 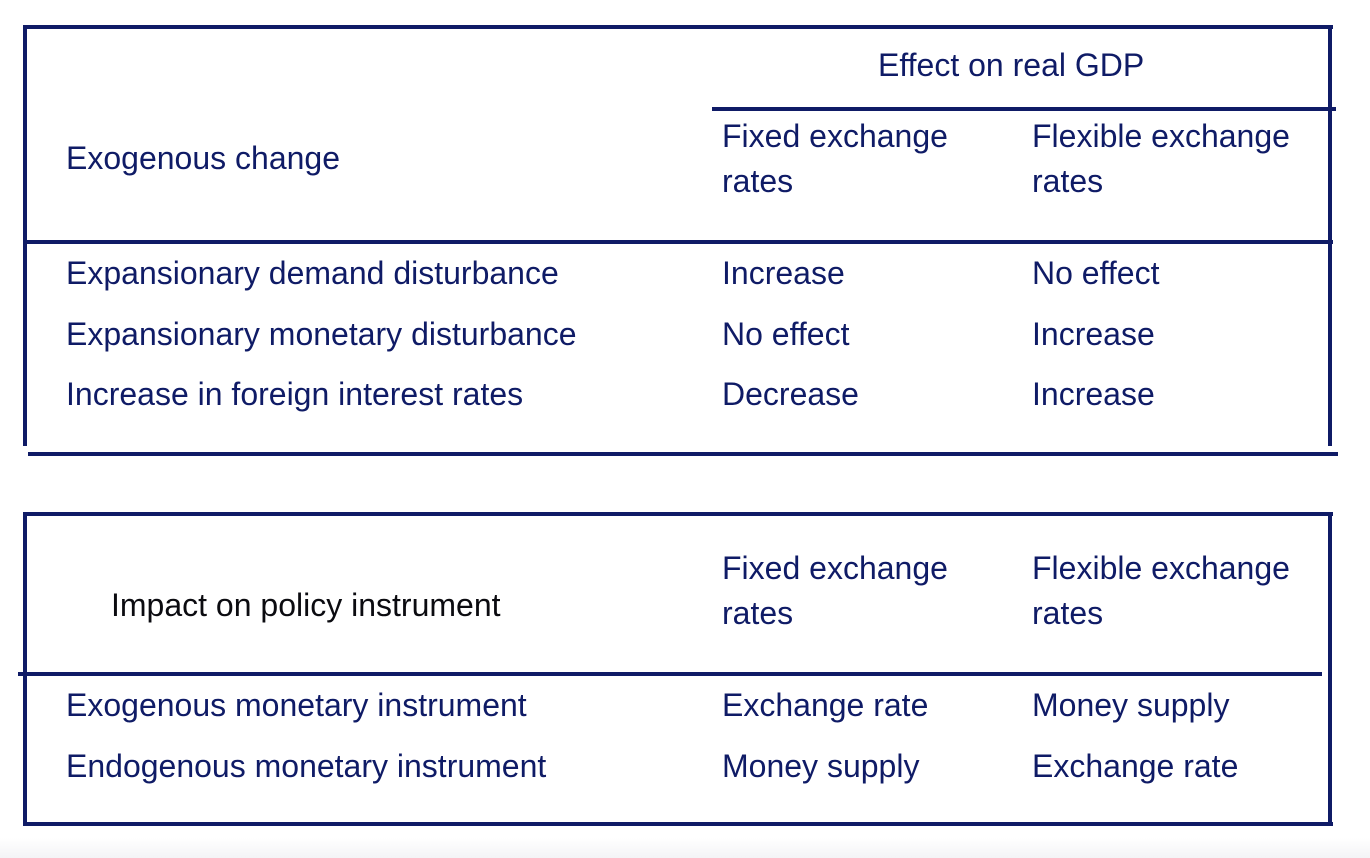 What do you see at coordinates (321, 334) in the screenshot?
I see `row-label: Expansionary monetary disturbance` at bounding box center [321, 334].